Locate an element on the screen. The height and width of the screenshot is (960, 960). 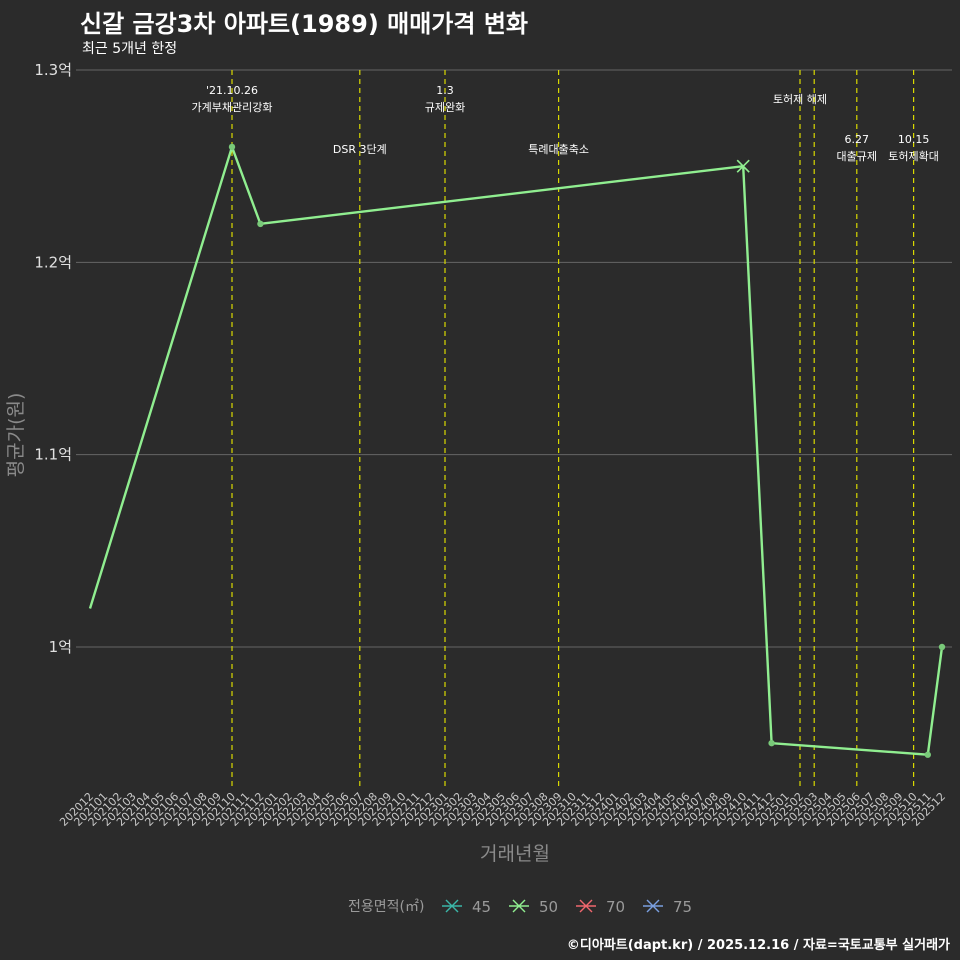
legend: 전용면적(㎡) 45 50 70 75 is located at coordinates (520, 907).